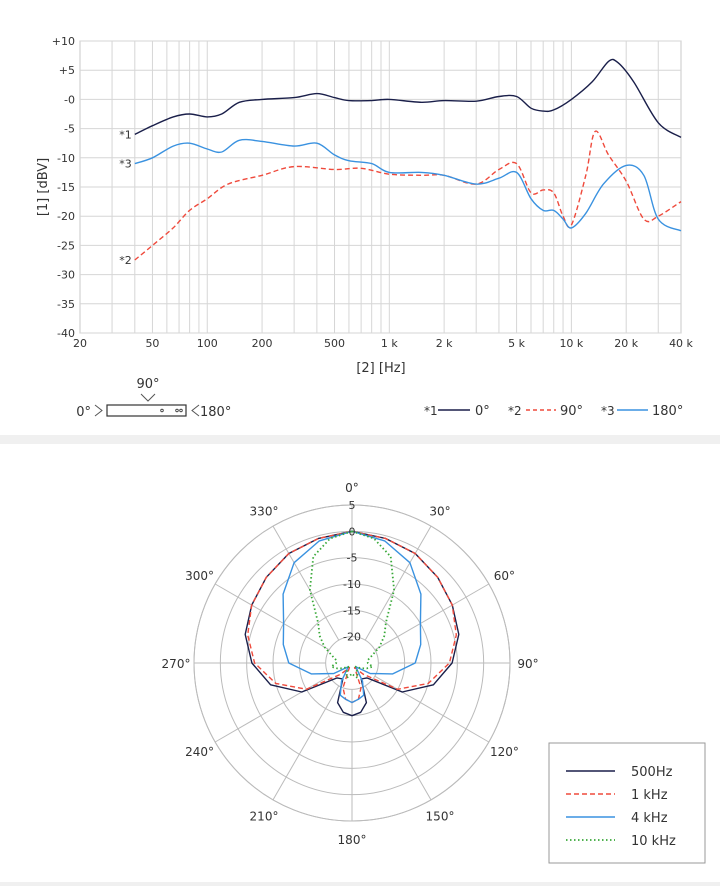 This screenshot has height=886, width=720. Describe the element at coordinates (199, 752) in the screenshot. I see `polar-angle-label: 240°` at that location.